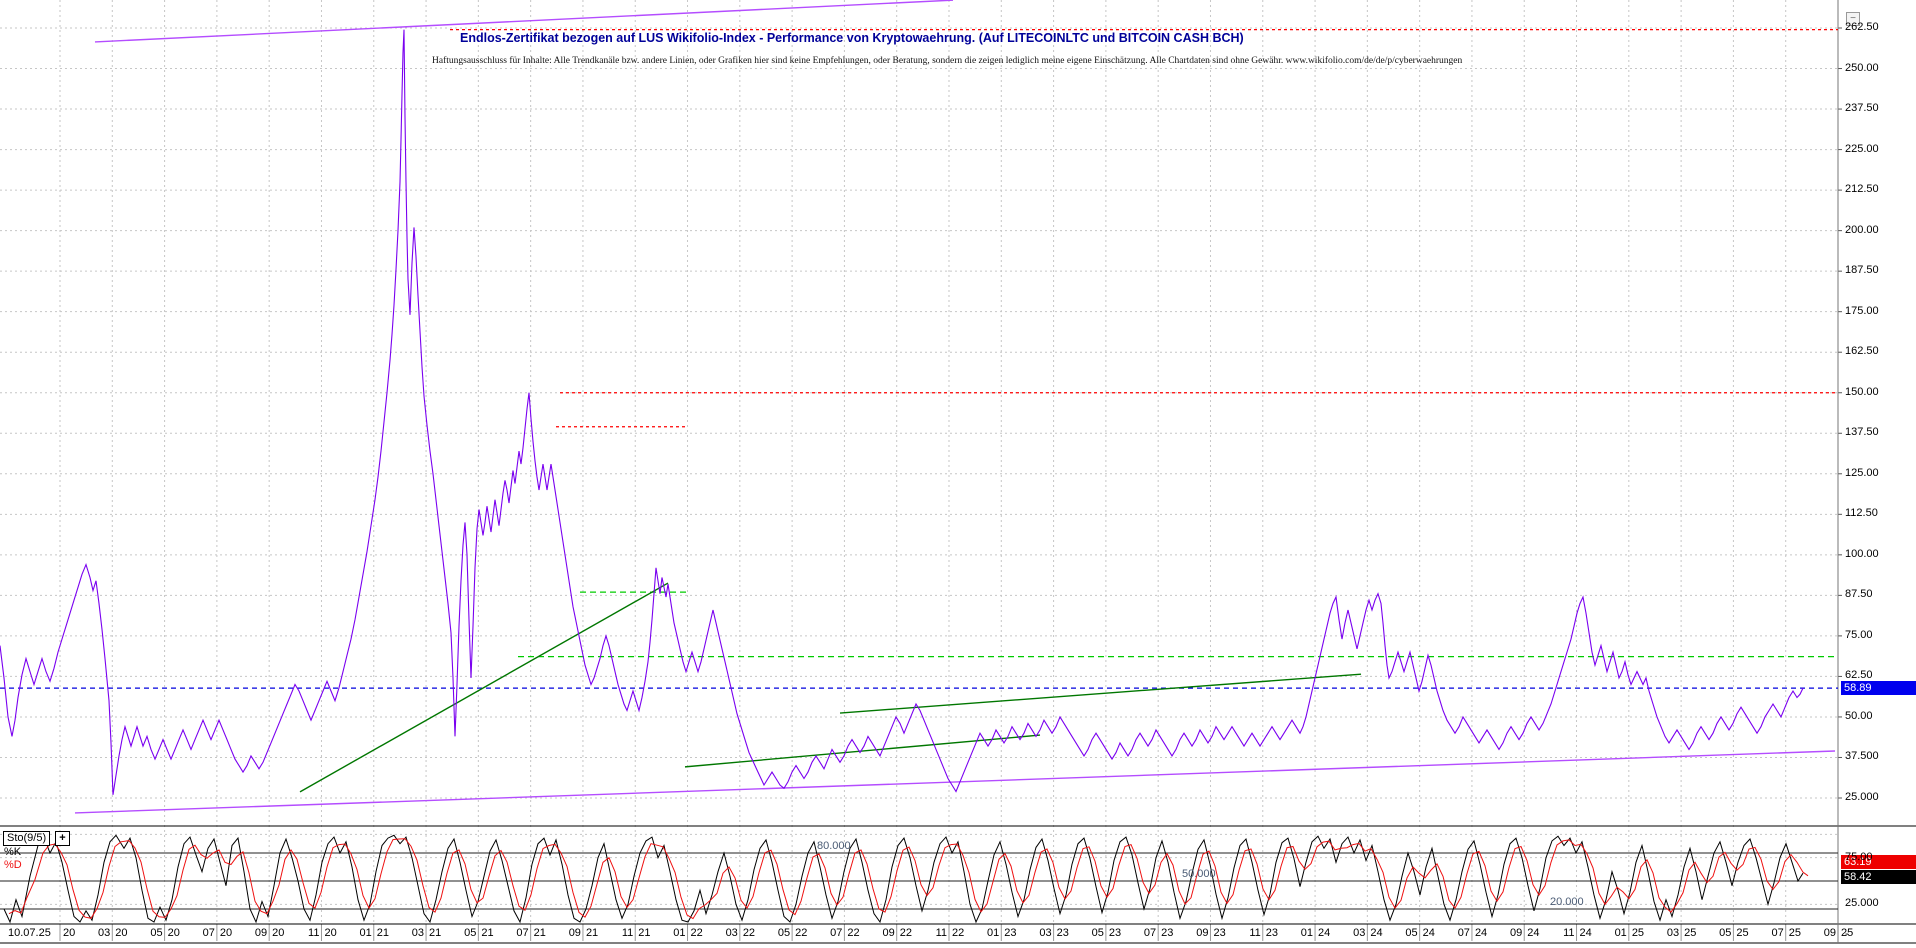  I want to click on y-axis-label: 162.50, so click(1862, 351).